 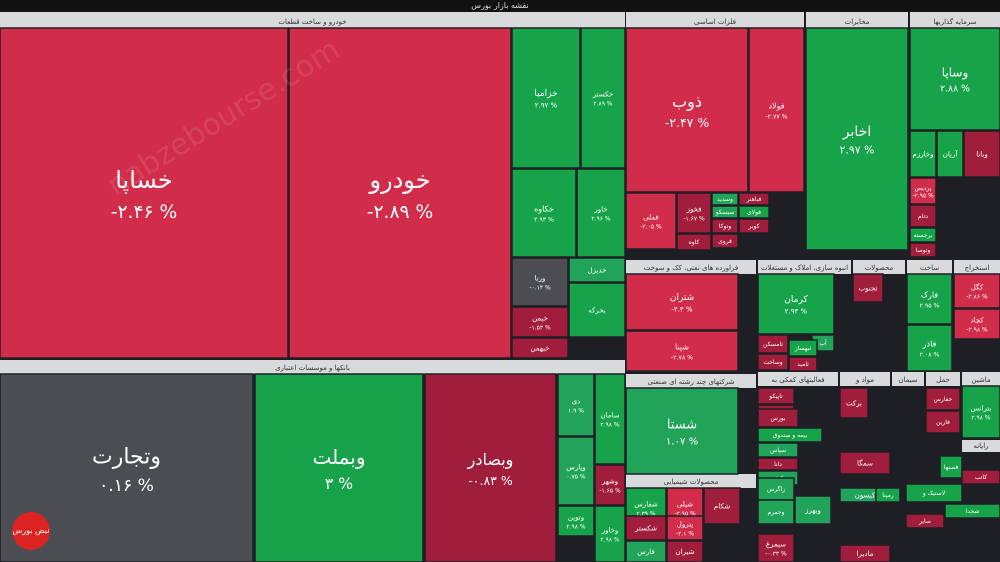 What do you see at coordinates (694, 242) in the screenshot?
I see `treemap-tile: کاوه` at bounding box center [694, 242].